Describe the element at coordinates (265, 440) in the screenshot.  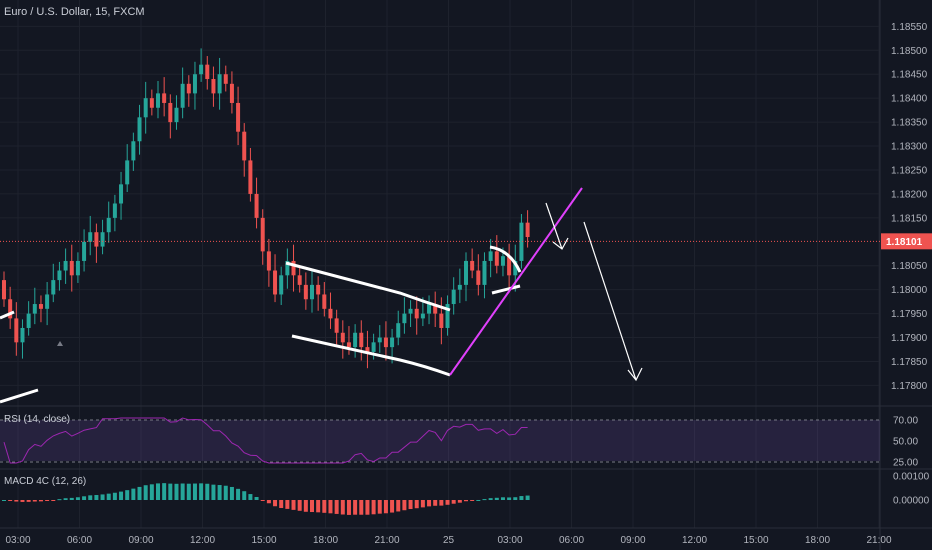
I see `rsi-line` at that location.